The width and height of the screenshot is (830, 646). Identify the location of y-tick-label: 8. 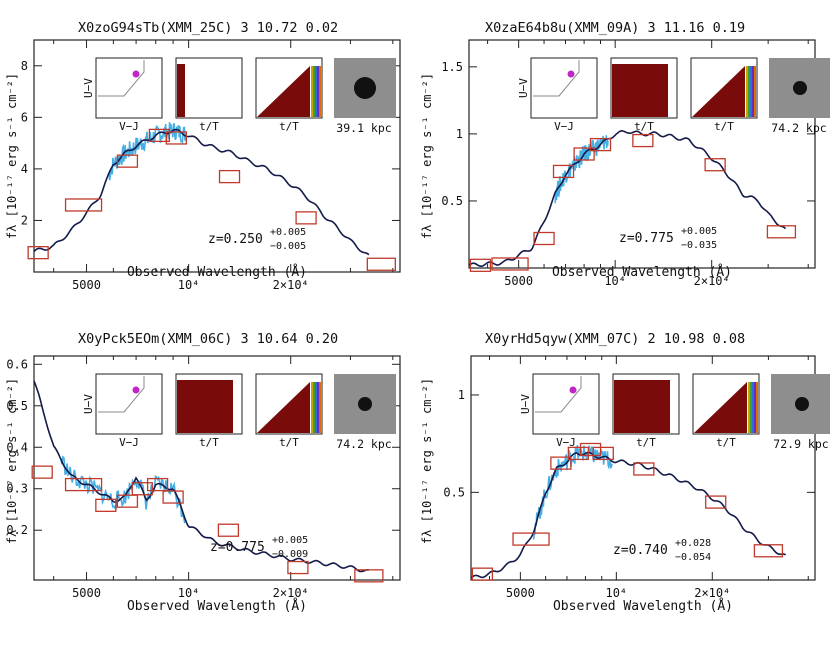
(24, 66).